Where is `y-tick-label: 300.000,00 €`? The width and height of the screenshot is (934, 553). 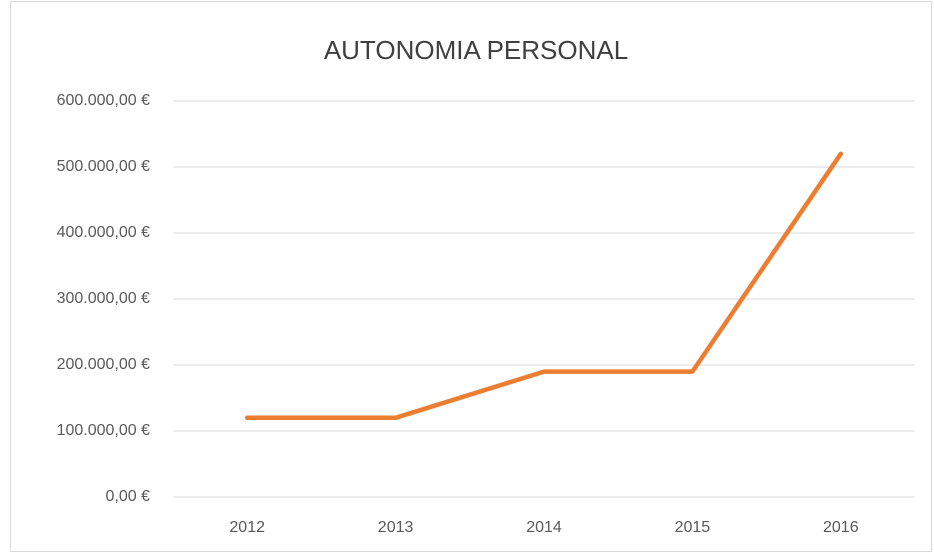
y-tick-label: 300.000,00 € is located at coordinates (104, 298).